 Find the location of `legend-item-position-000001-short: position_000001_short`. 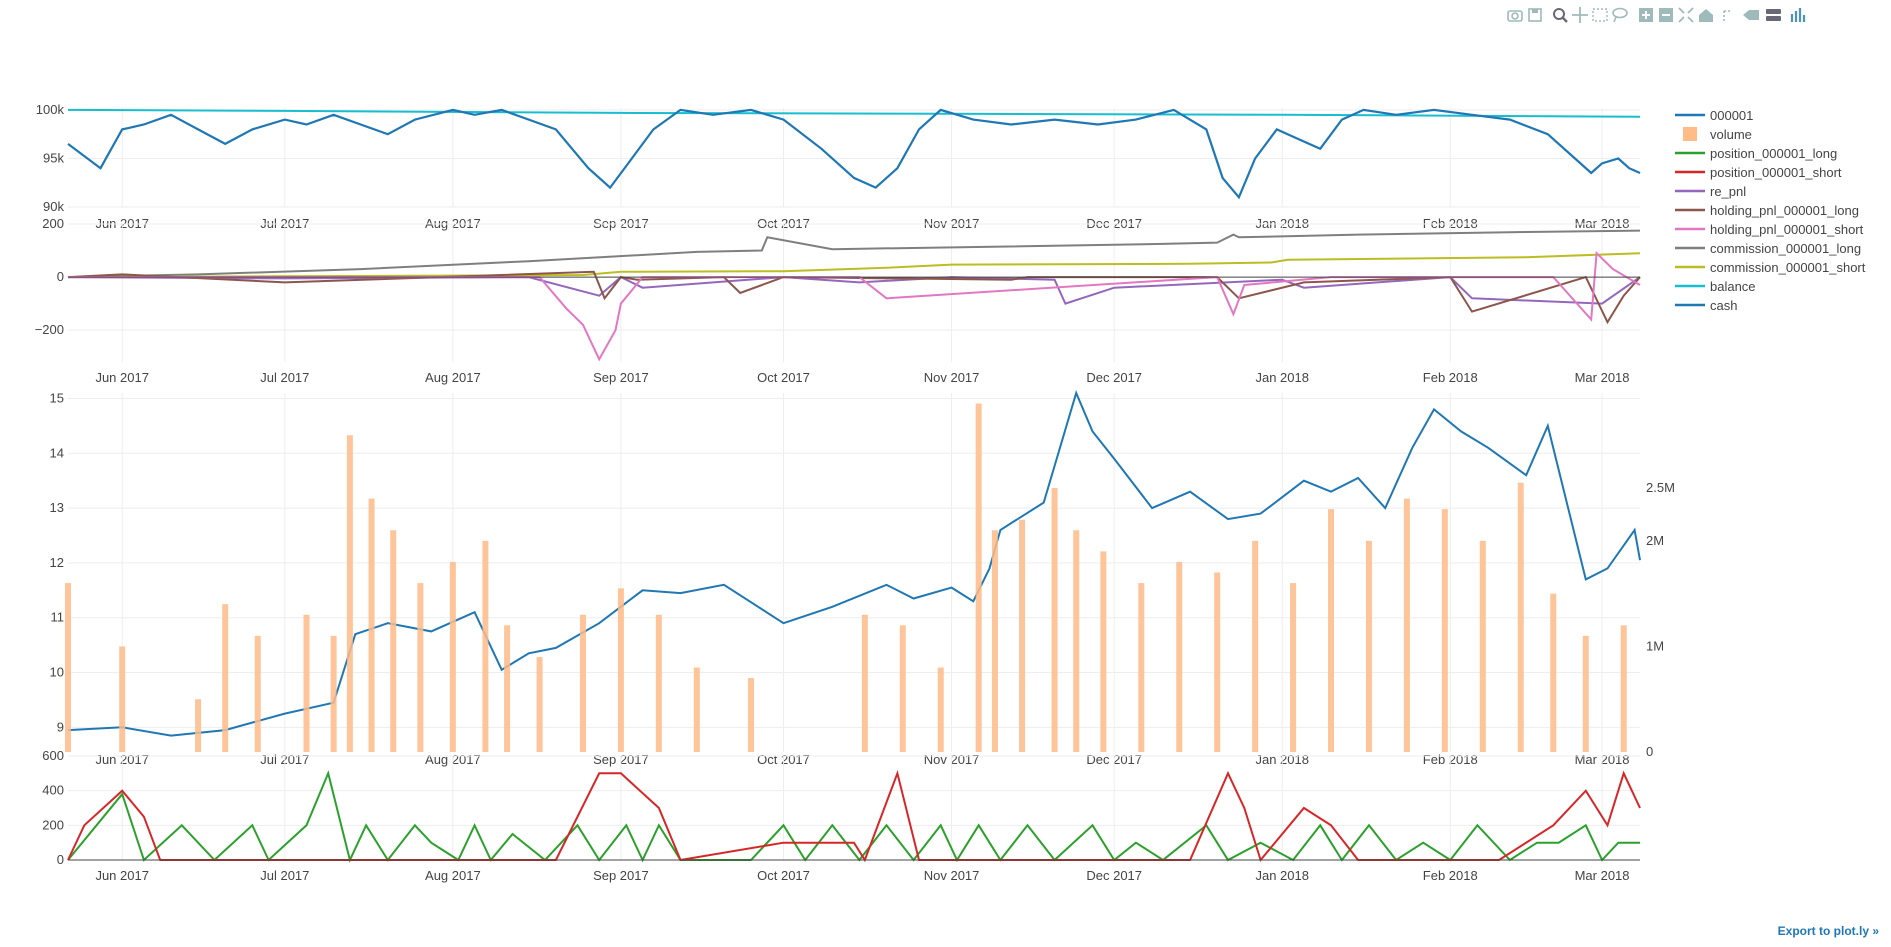

legend-item-position-000001-short: position_000001_short is located at coordinates (1758, 172).